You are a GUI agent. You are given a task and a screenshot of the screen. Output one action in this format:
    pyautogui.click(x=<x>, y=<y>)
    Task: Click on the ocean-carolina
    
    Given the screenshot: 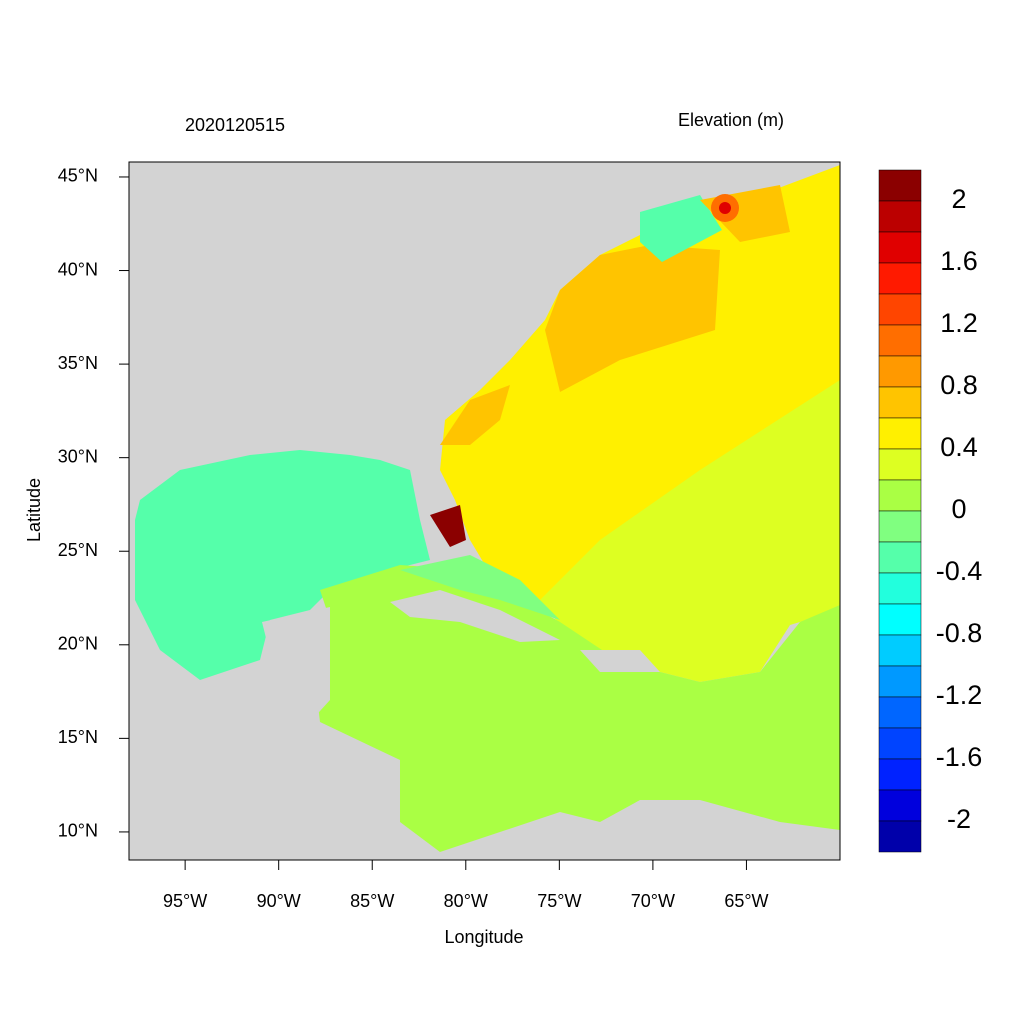 What is the action you would take?
    pyautogui.click(x=475, y=415)
    